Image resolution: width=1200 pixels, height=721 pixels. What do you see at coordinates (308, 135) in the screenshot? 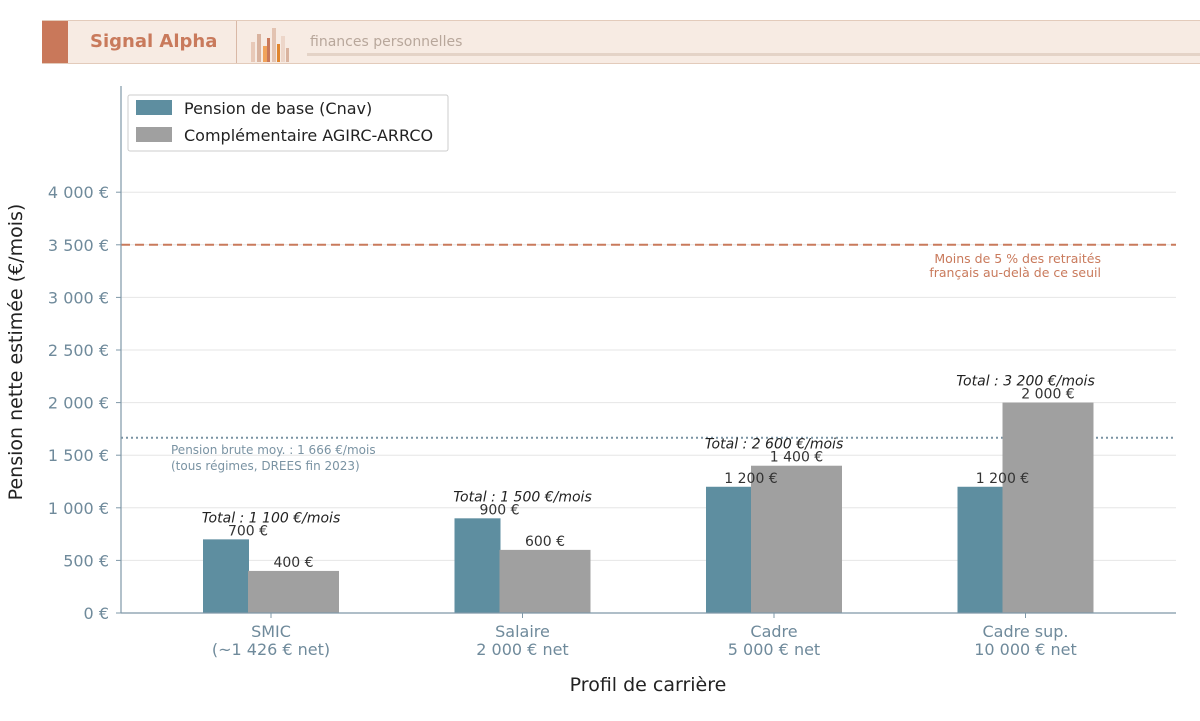
I see `legend-label-complementaire: Complémentaire AGIRC-ARRCO` at bounding box center [308, 135].